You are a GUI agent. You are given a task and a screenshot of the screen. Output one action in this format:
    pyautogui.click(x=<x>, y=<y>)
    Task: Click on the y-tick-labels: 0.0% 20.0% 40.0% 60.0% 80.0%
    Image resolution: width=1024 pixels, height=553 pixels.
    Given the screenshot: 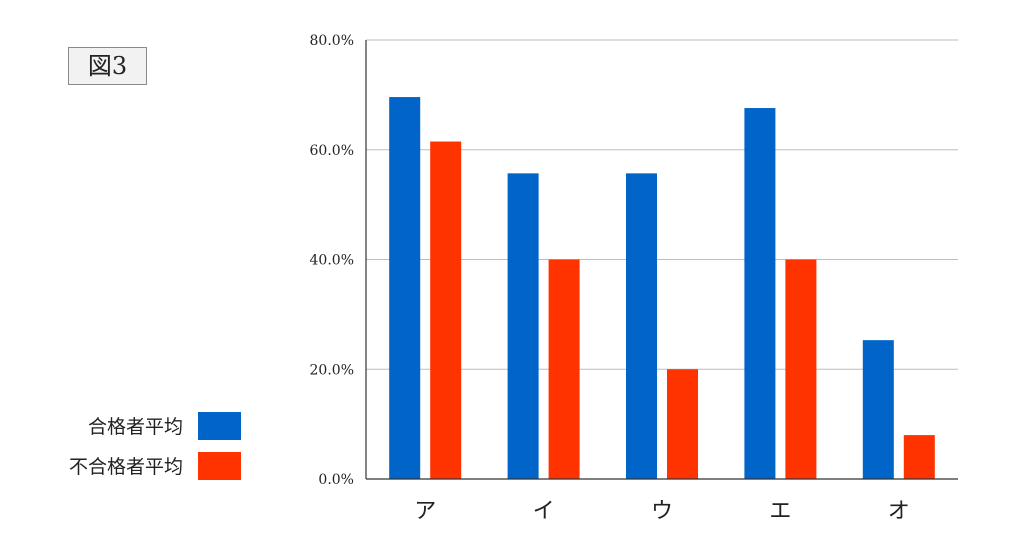 What is the action you would take?
    pyautogui.click(x=332, y=260)
    